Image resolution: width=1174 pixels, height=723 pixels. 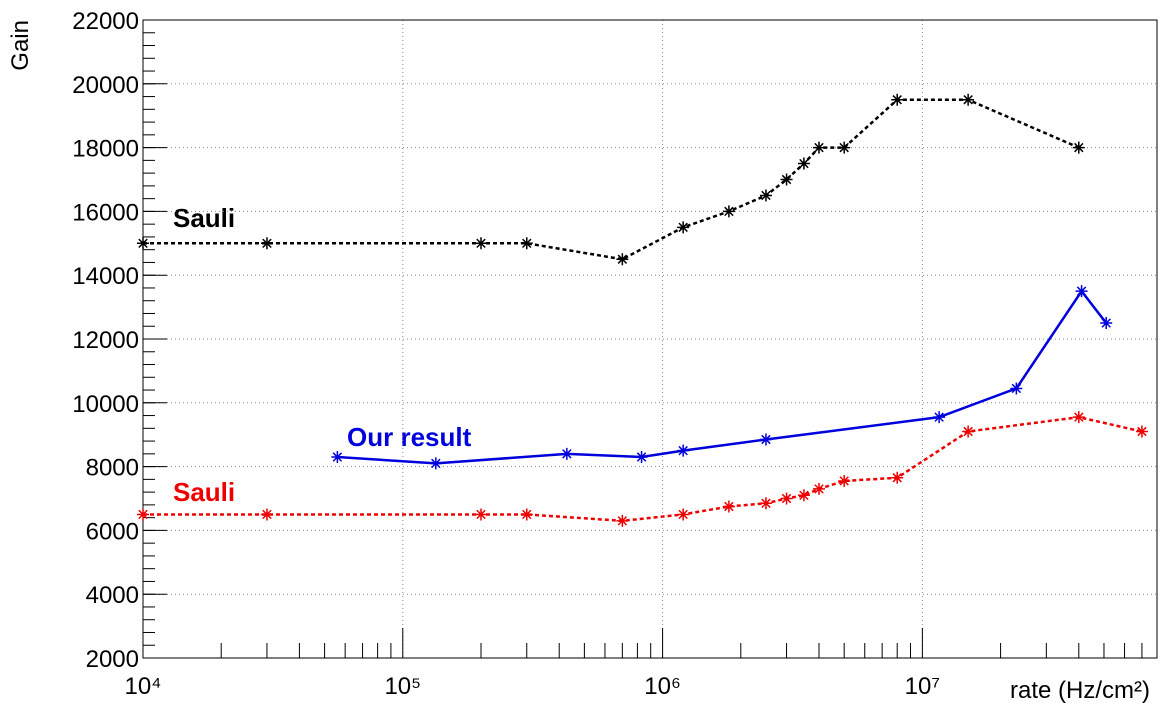 I want to click on y-tick-label: 8000, so click(x=112, y=468).